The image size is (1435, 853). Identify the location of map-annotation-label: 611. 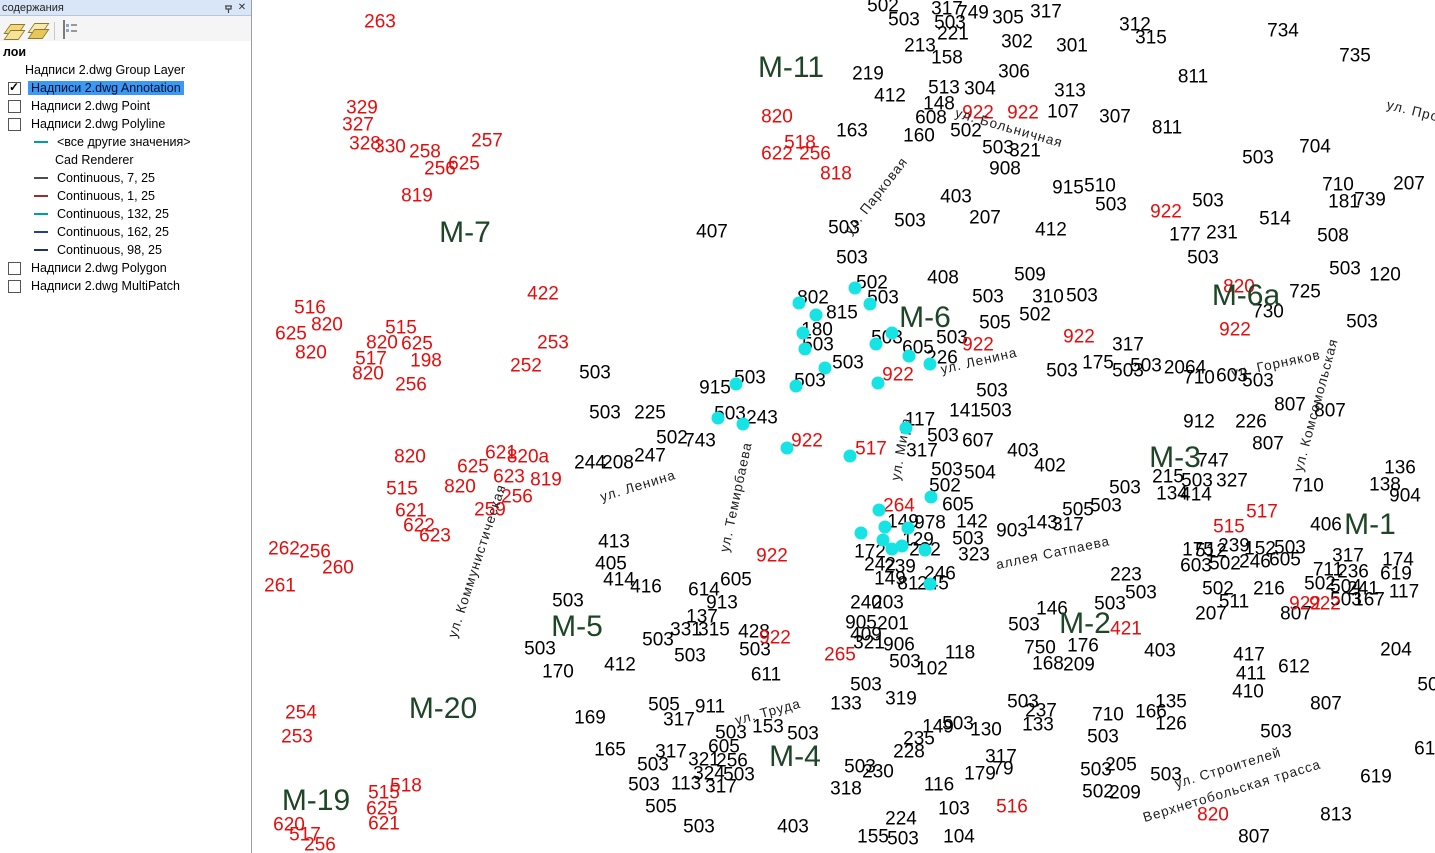
(766, 675).